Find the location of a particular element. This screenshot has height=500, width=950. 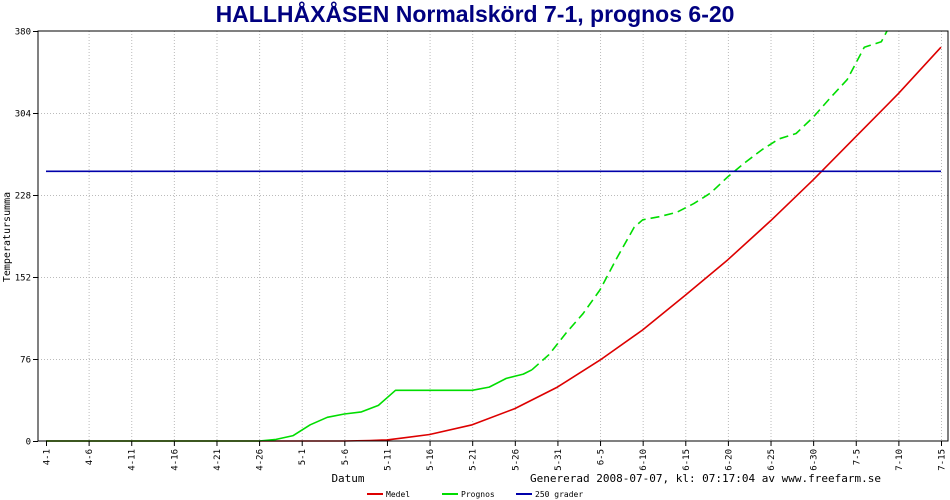

x-tick-label: 6-5 is located at coordinates (602, 457).